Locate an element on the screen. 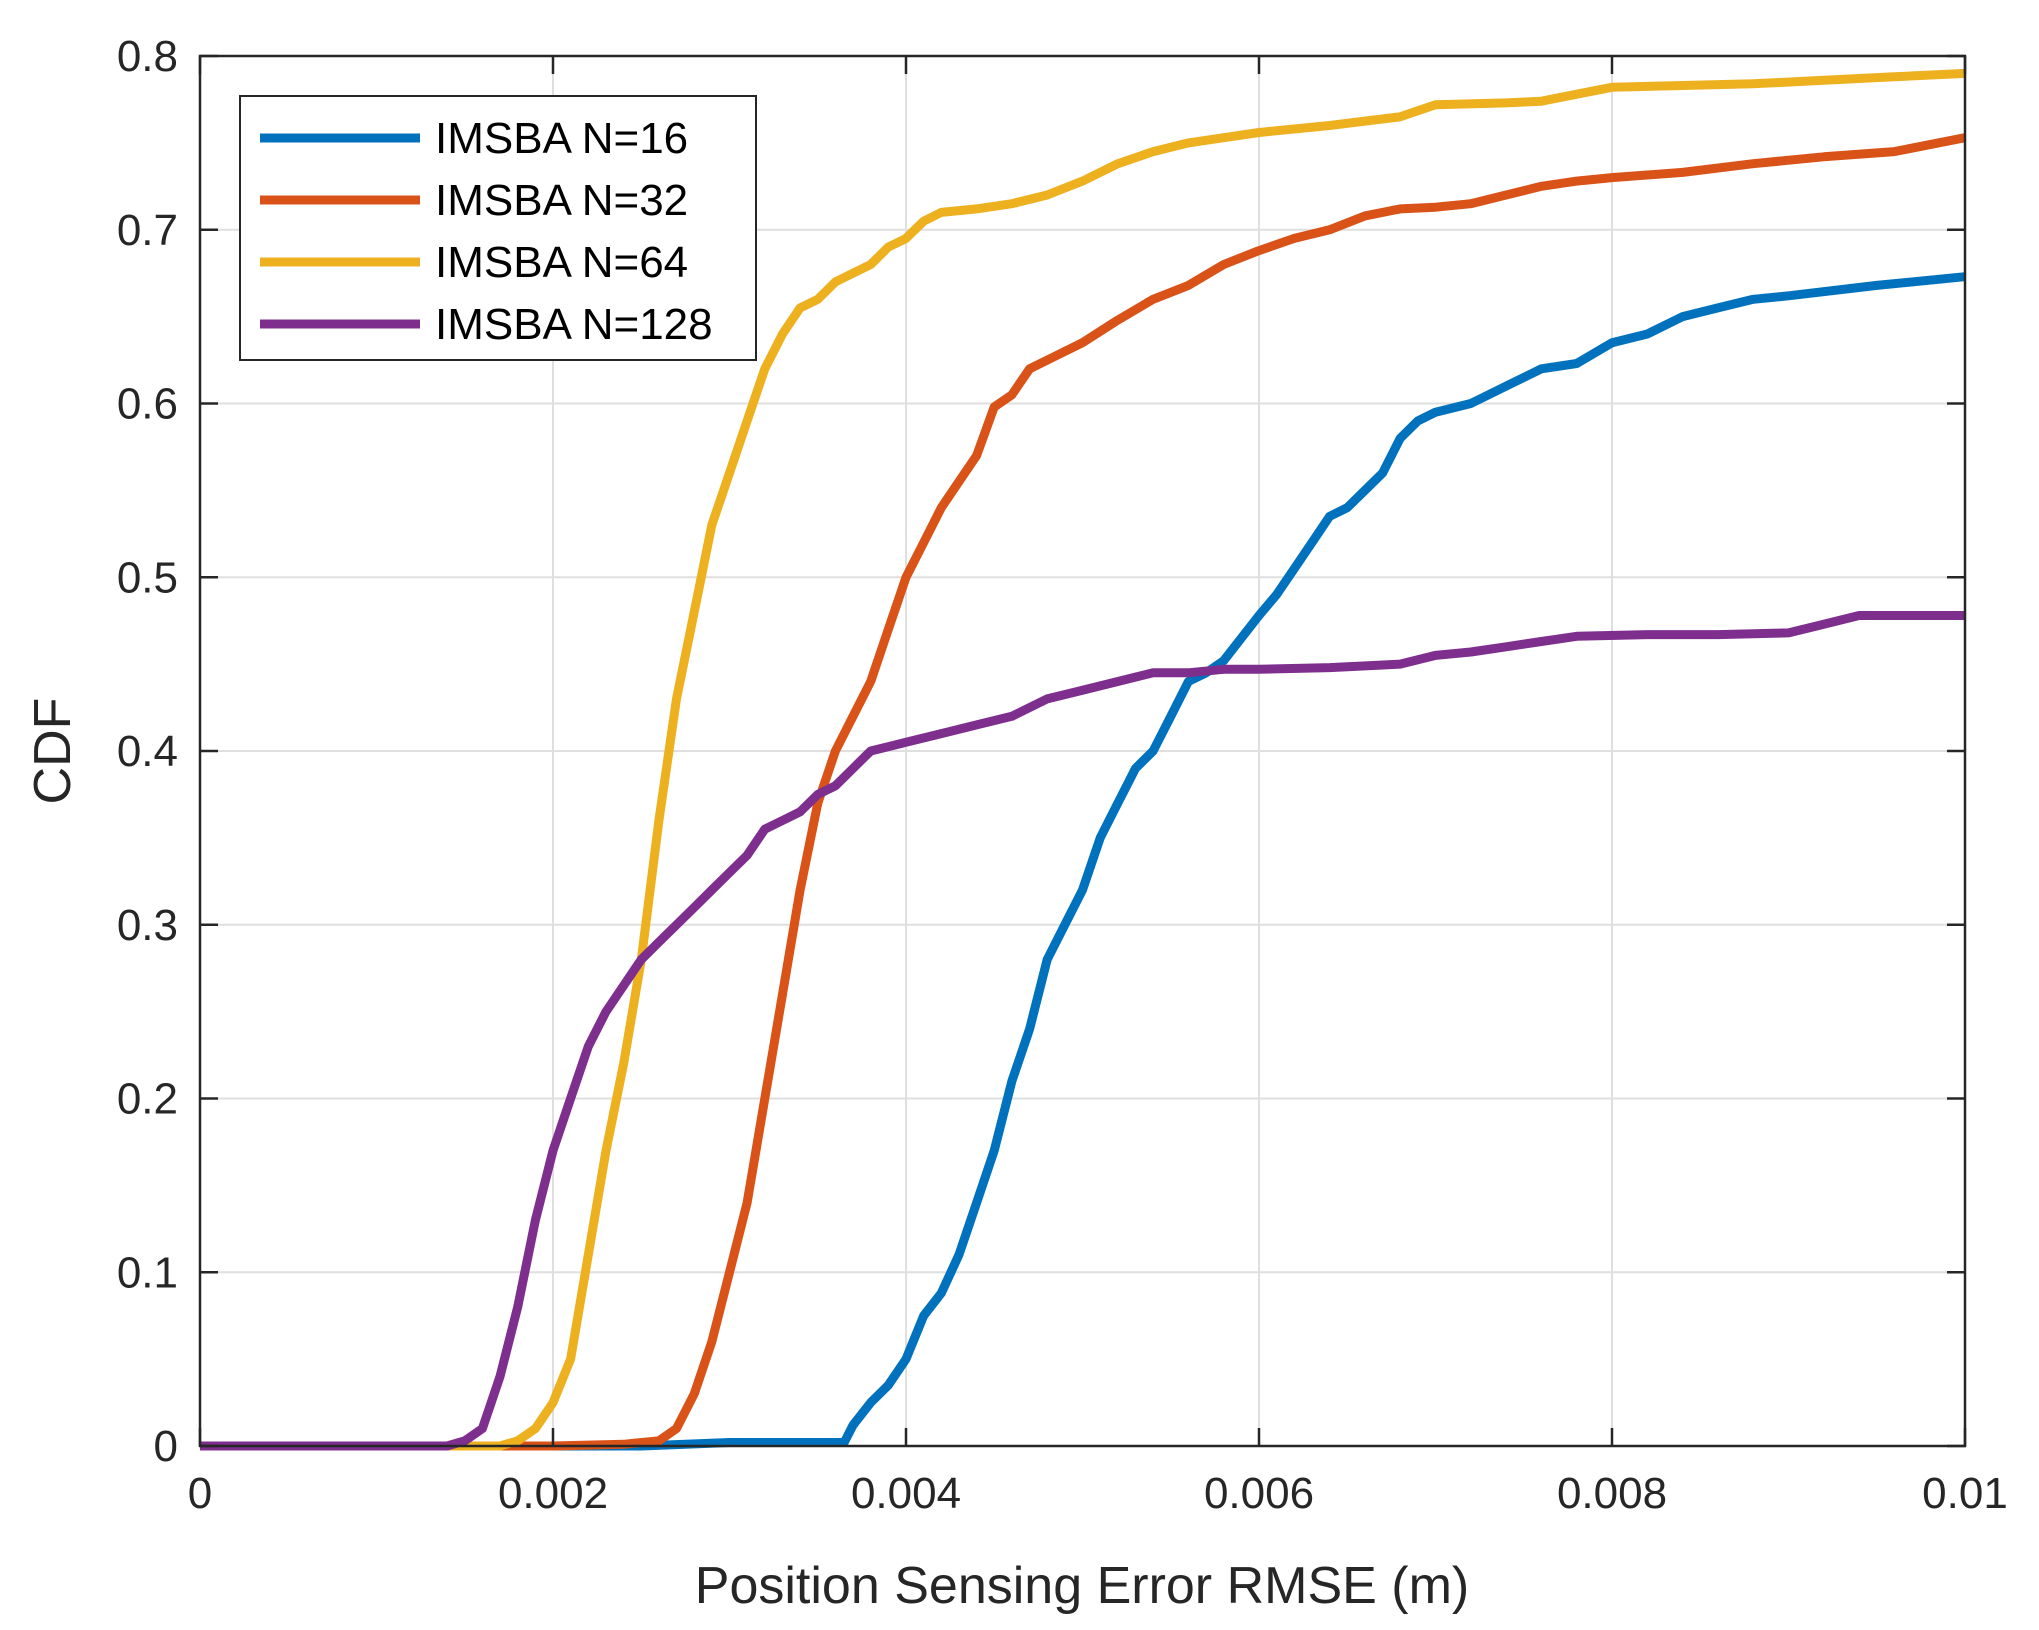 This screenshot has width=2039, height=1630. x-tick-label: 0 is located at coordinates (200, 1493).